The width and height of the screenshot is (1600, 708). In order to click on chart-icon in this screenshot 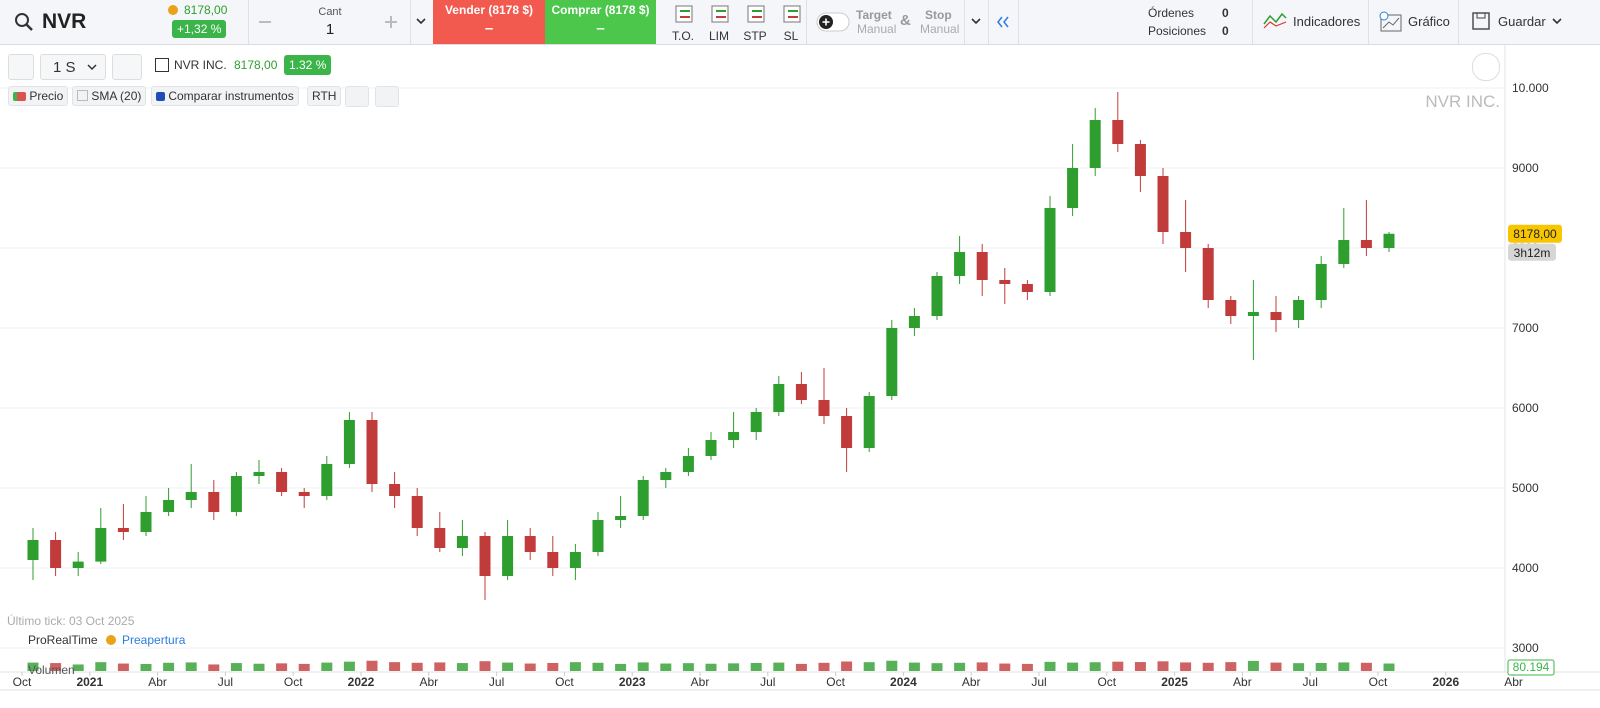, I will do `click(1391, 22)`.